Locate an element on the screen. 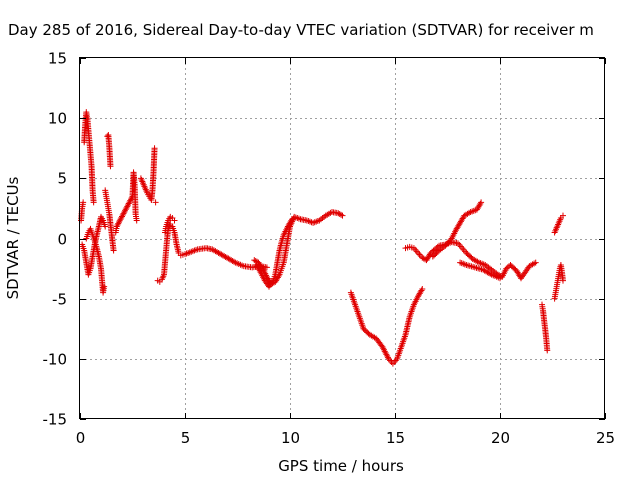  series-arc-1b is located at coordinates (170, 224).